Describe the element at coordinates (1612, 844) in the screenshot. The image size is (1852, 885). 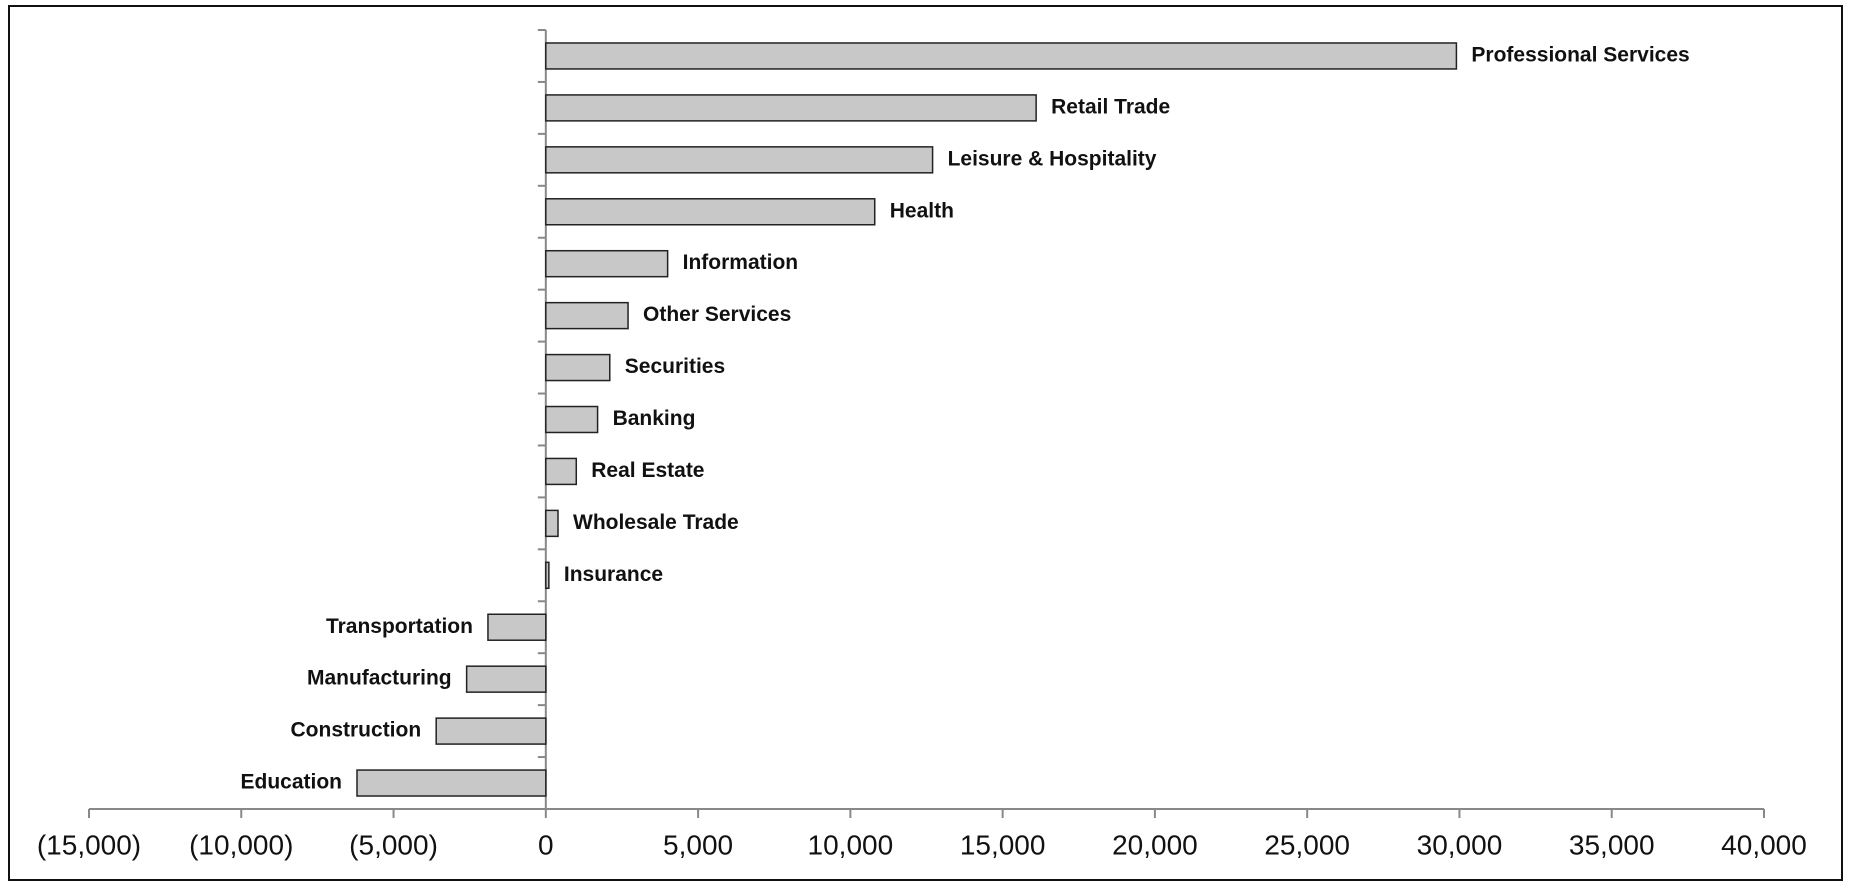
I see `x-tick-label: 35,000` at that location.